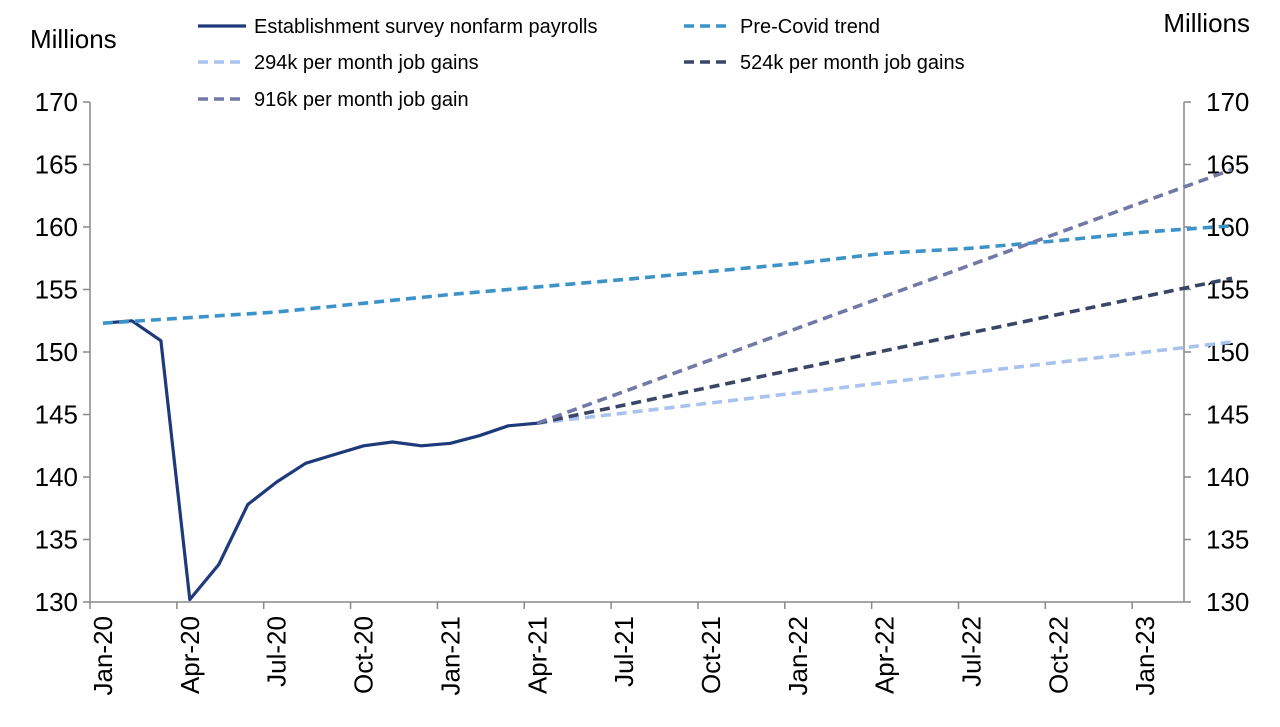 The image size is (1280, 727). I want to click on x-tick-label: Jan-23, so click(1145, 656).